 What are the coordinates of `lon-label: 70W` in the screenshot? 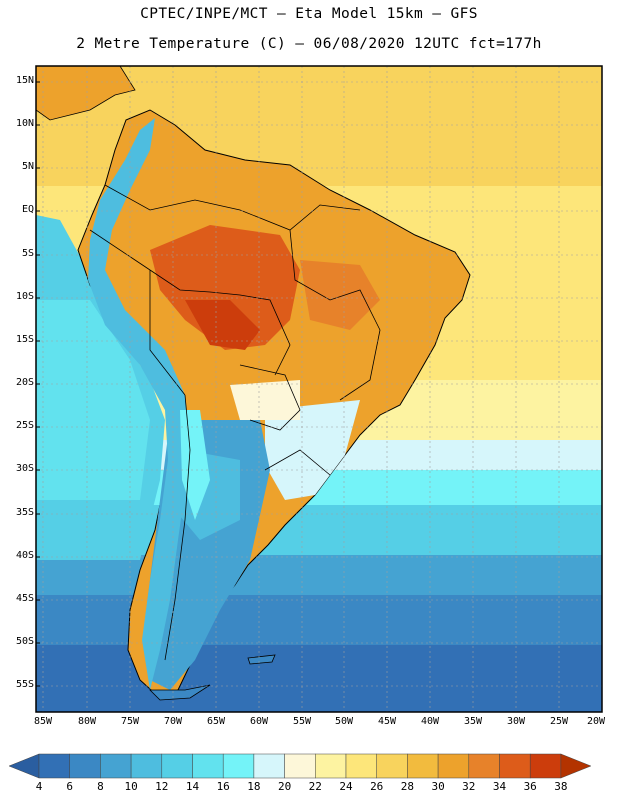 It's located at (173, 721).